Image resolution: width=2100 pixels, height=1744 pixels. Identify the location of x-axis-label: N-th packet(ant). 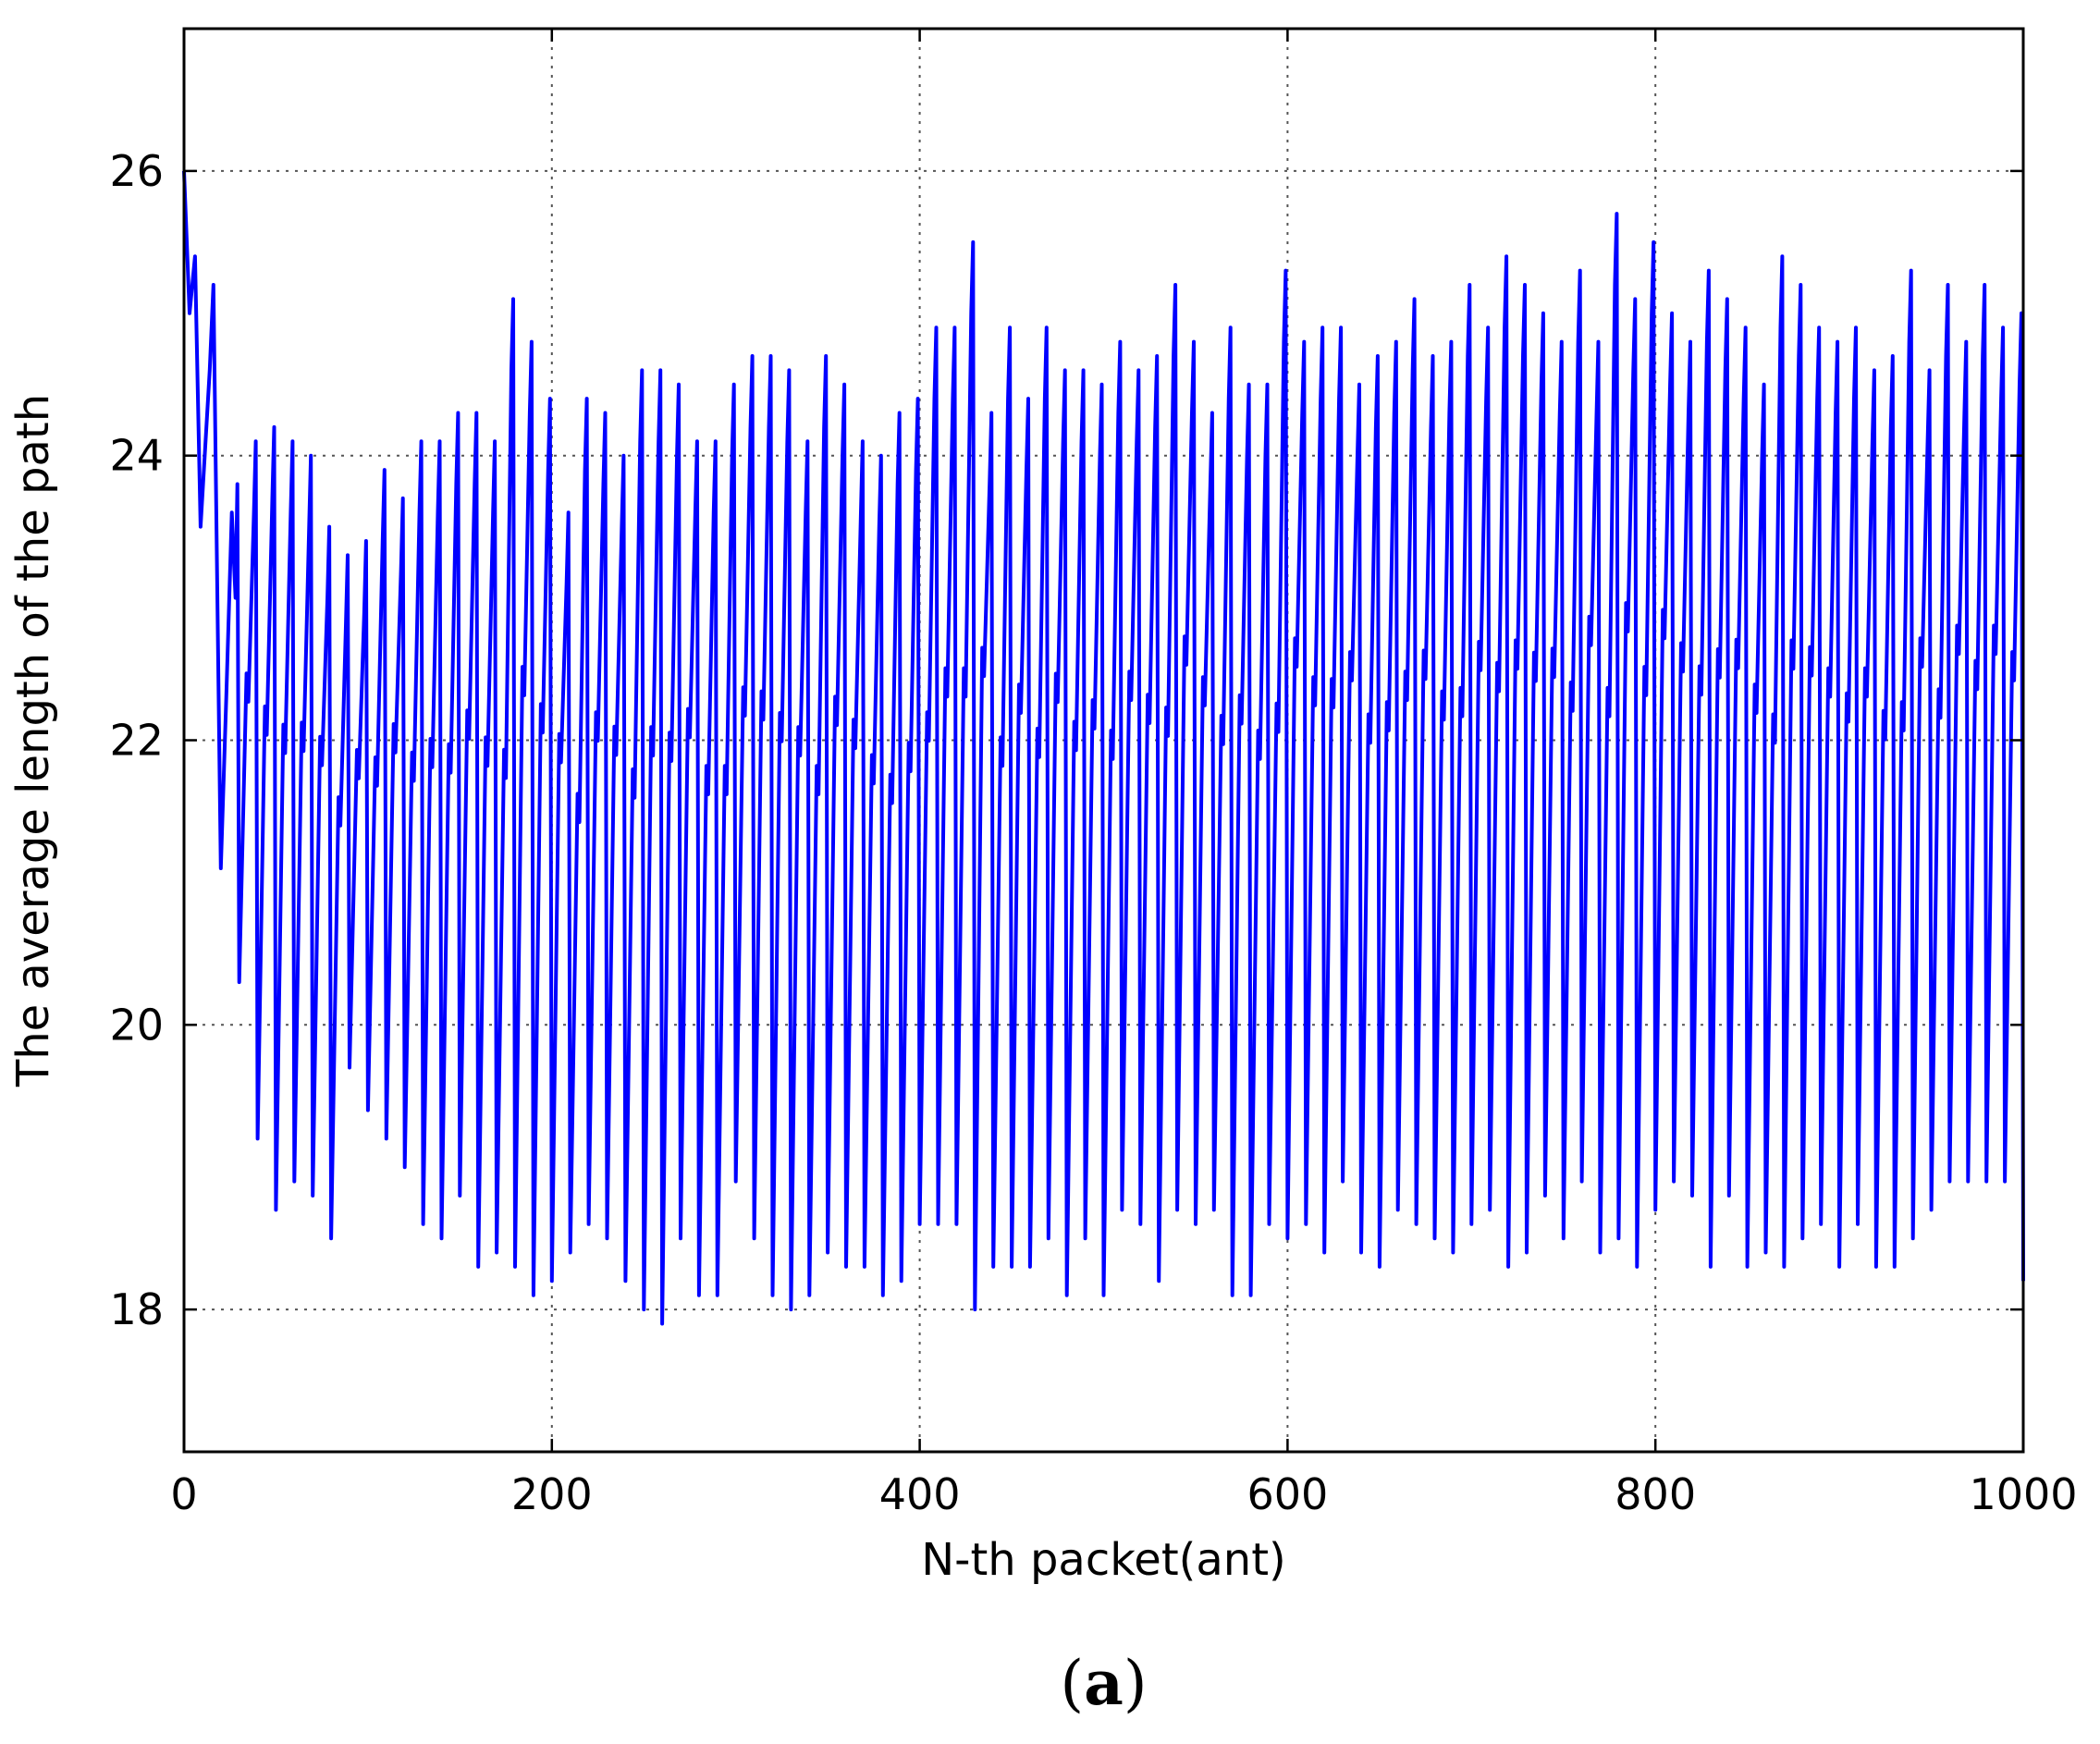
(1103, 1560).